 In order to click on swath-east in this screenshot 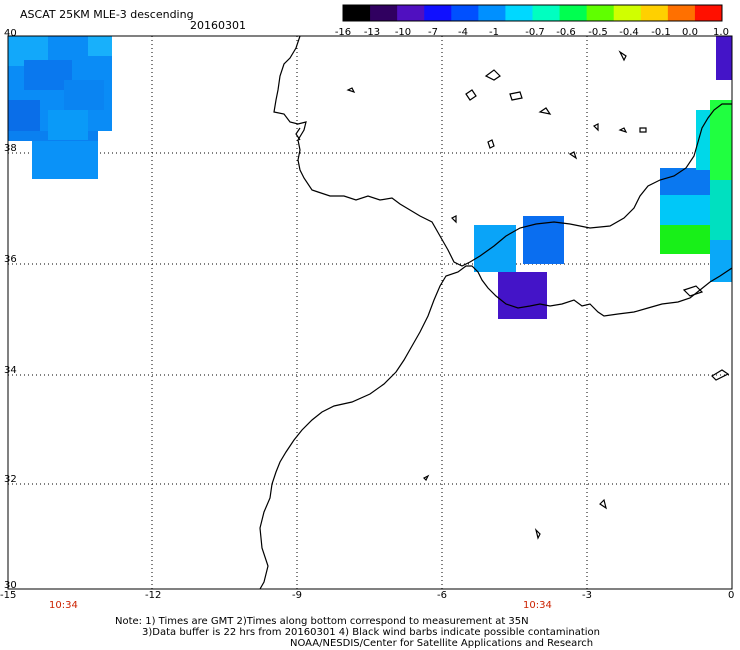, I will do `click(696, 159)`.